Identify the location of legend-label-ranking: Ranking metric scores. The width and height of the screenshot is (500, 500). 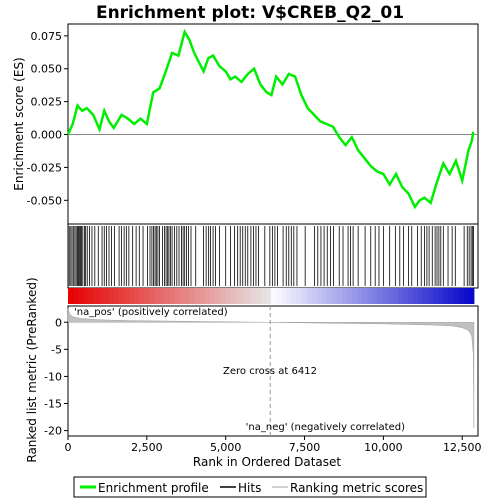
(356, 488).